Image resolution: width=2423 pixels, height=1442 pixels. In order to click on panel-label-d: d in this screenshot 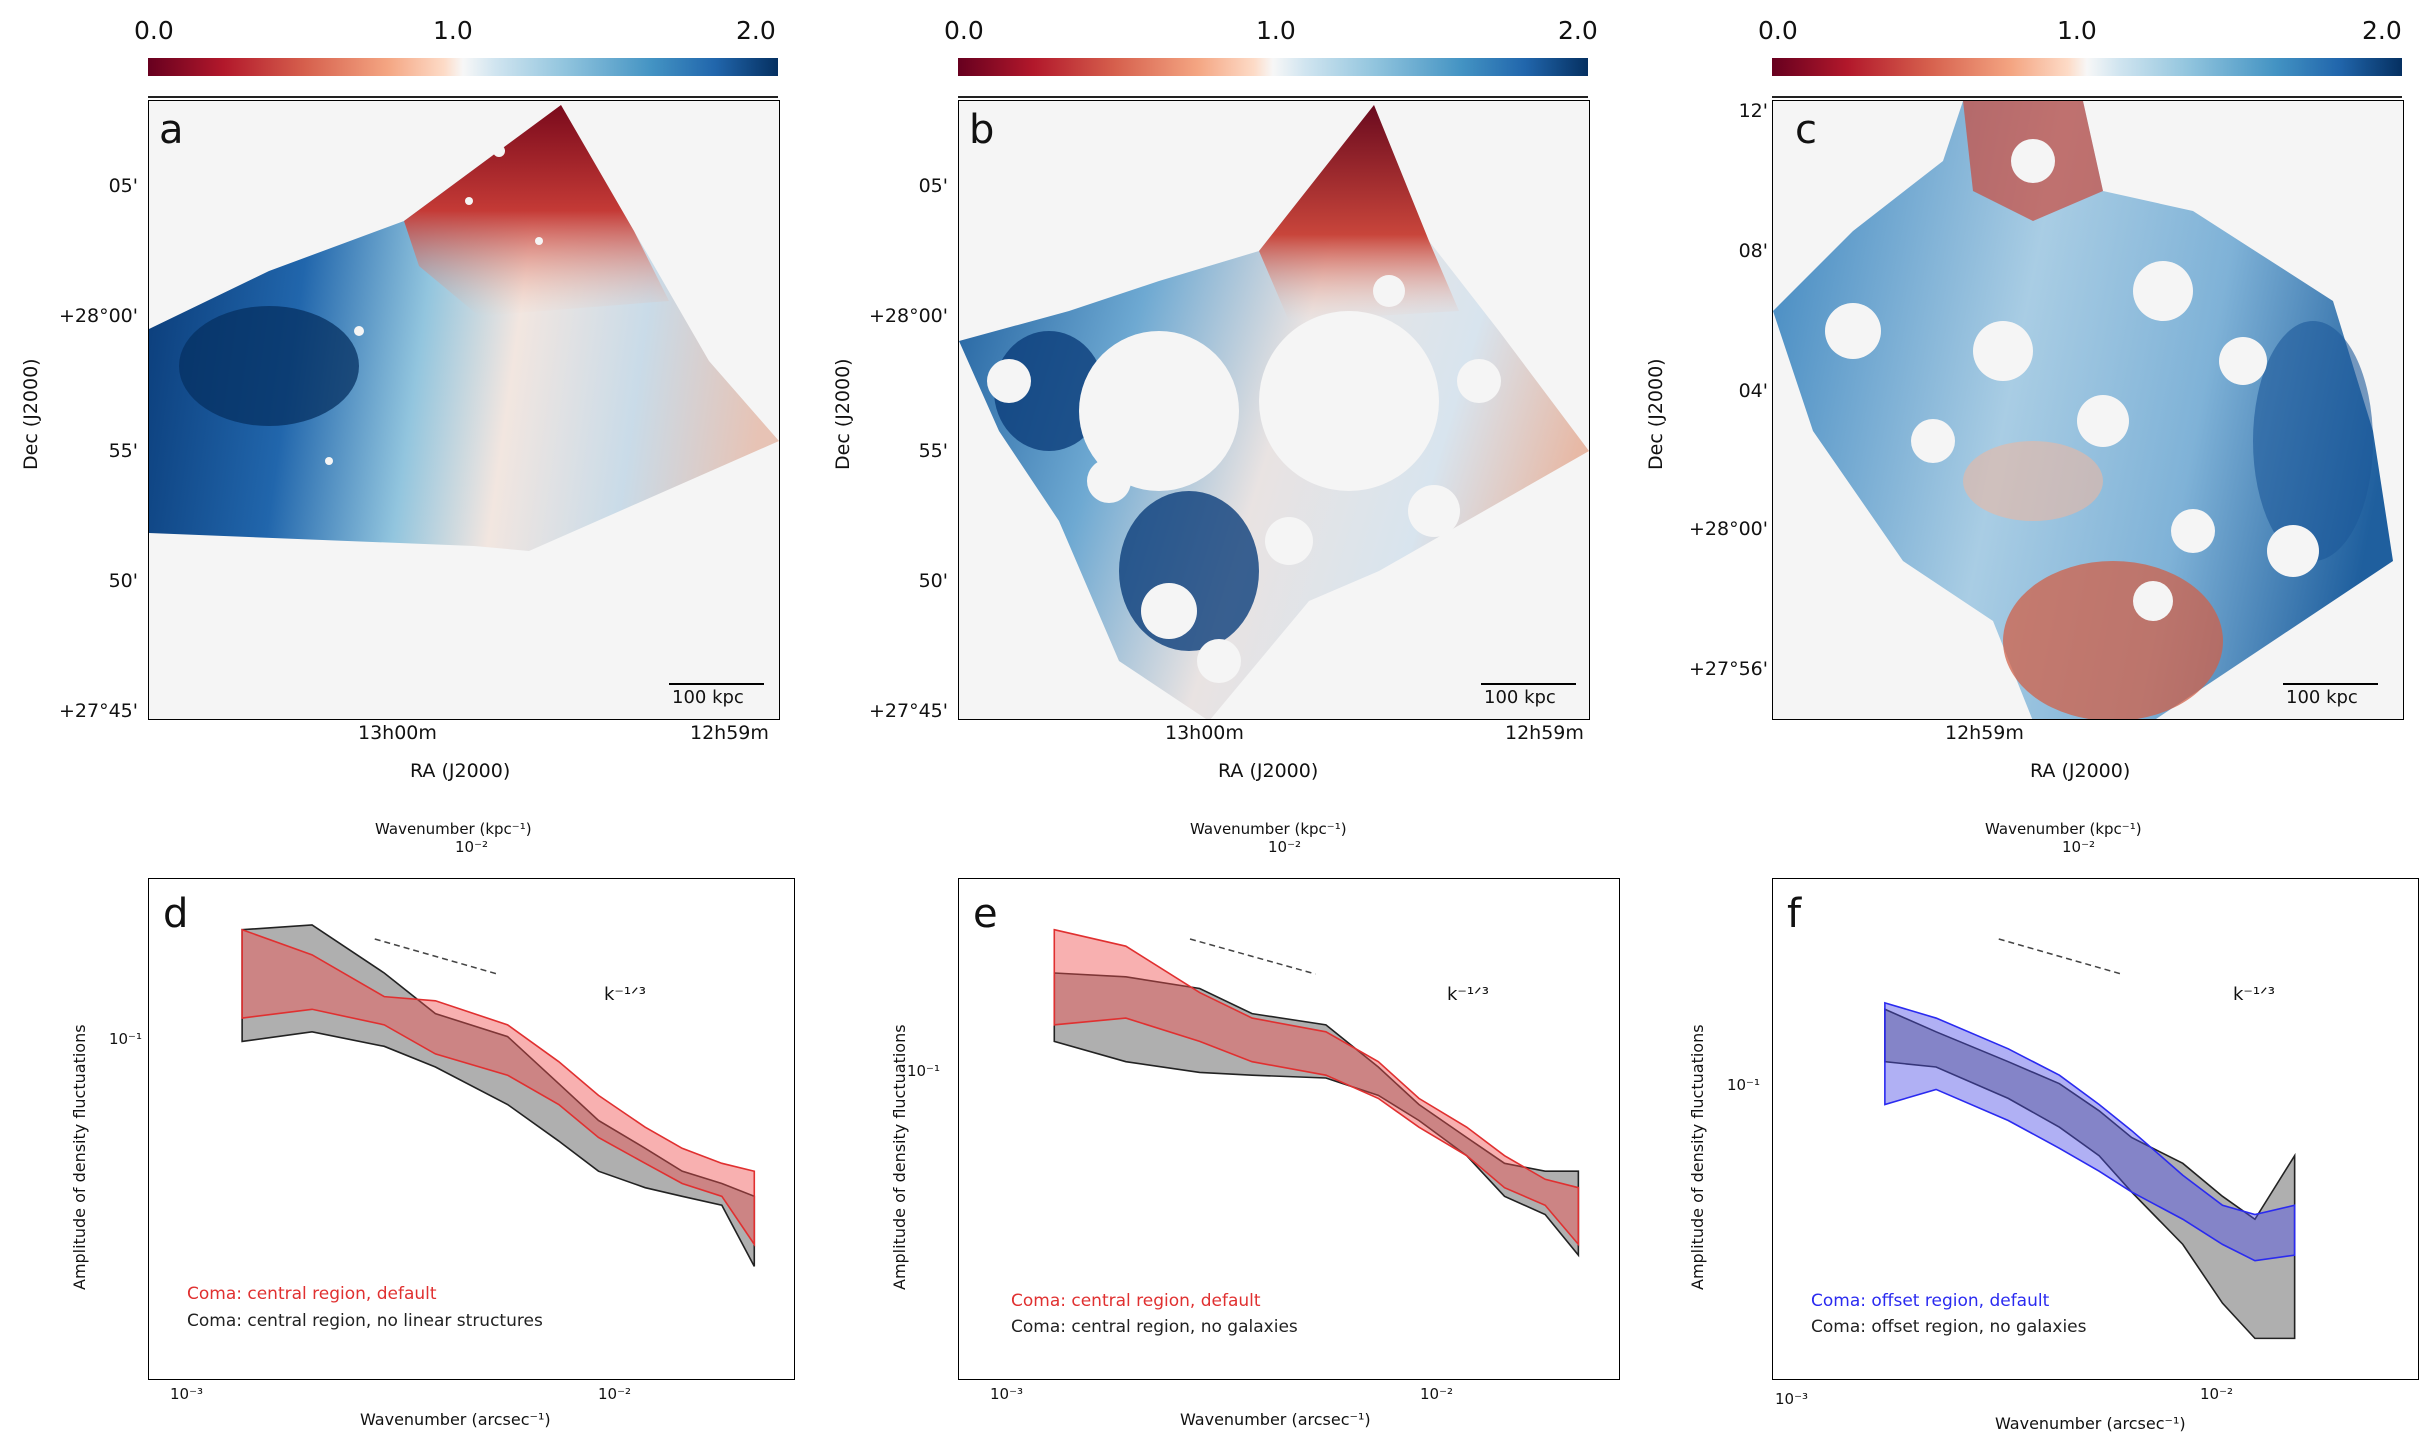, I will do `click(176, 914)`.